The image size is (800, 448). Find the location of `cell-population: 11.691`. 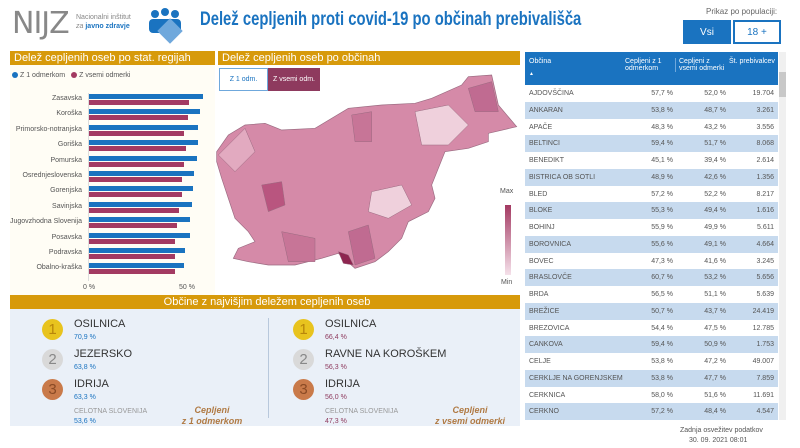

cell-population: 11.691 is located at coordinates (763, 395).